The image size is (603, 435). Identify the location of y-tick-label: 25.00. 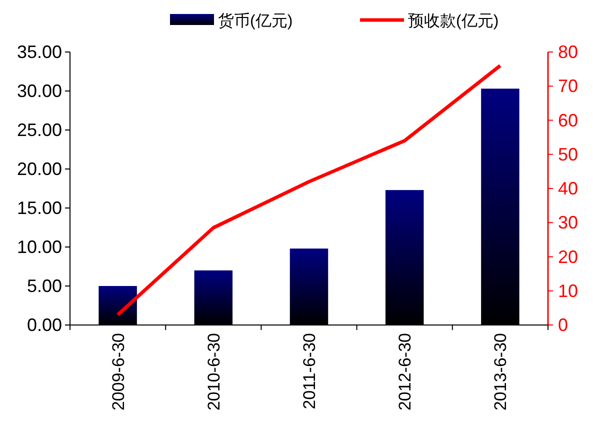
(39, 130).